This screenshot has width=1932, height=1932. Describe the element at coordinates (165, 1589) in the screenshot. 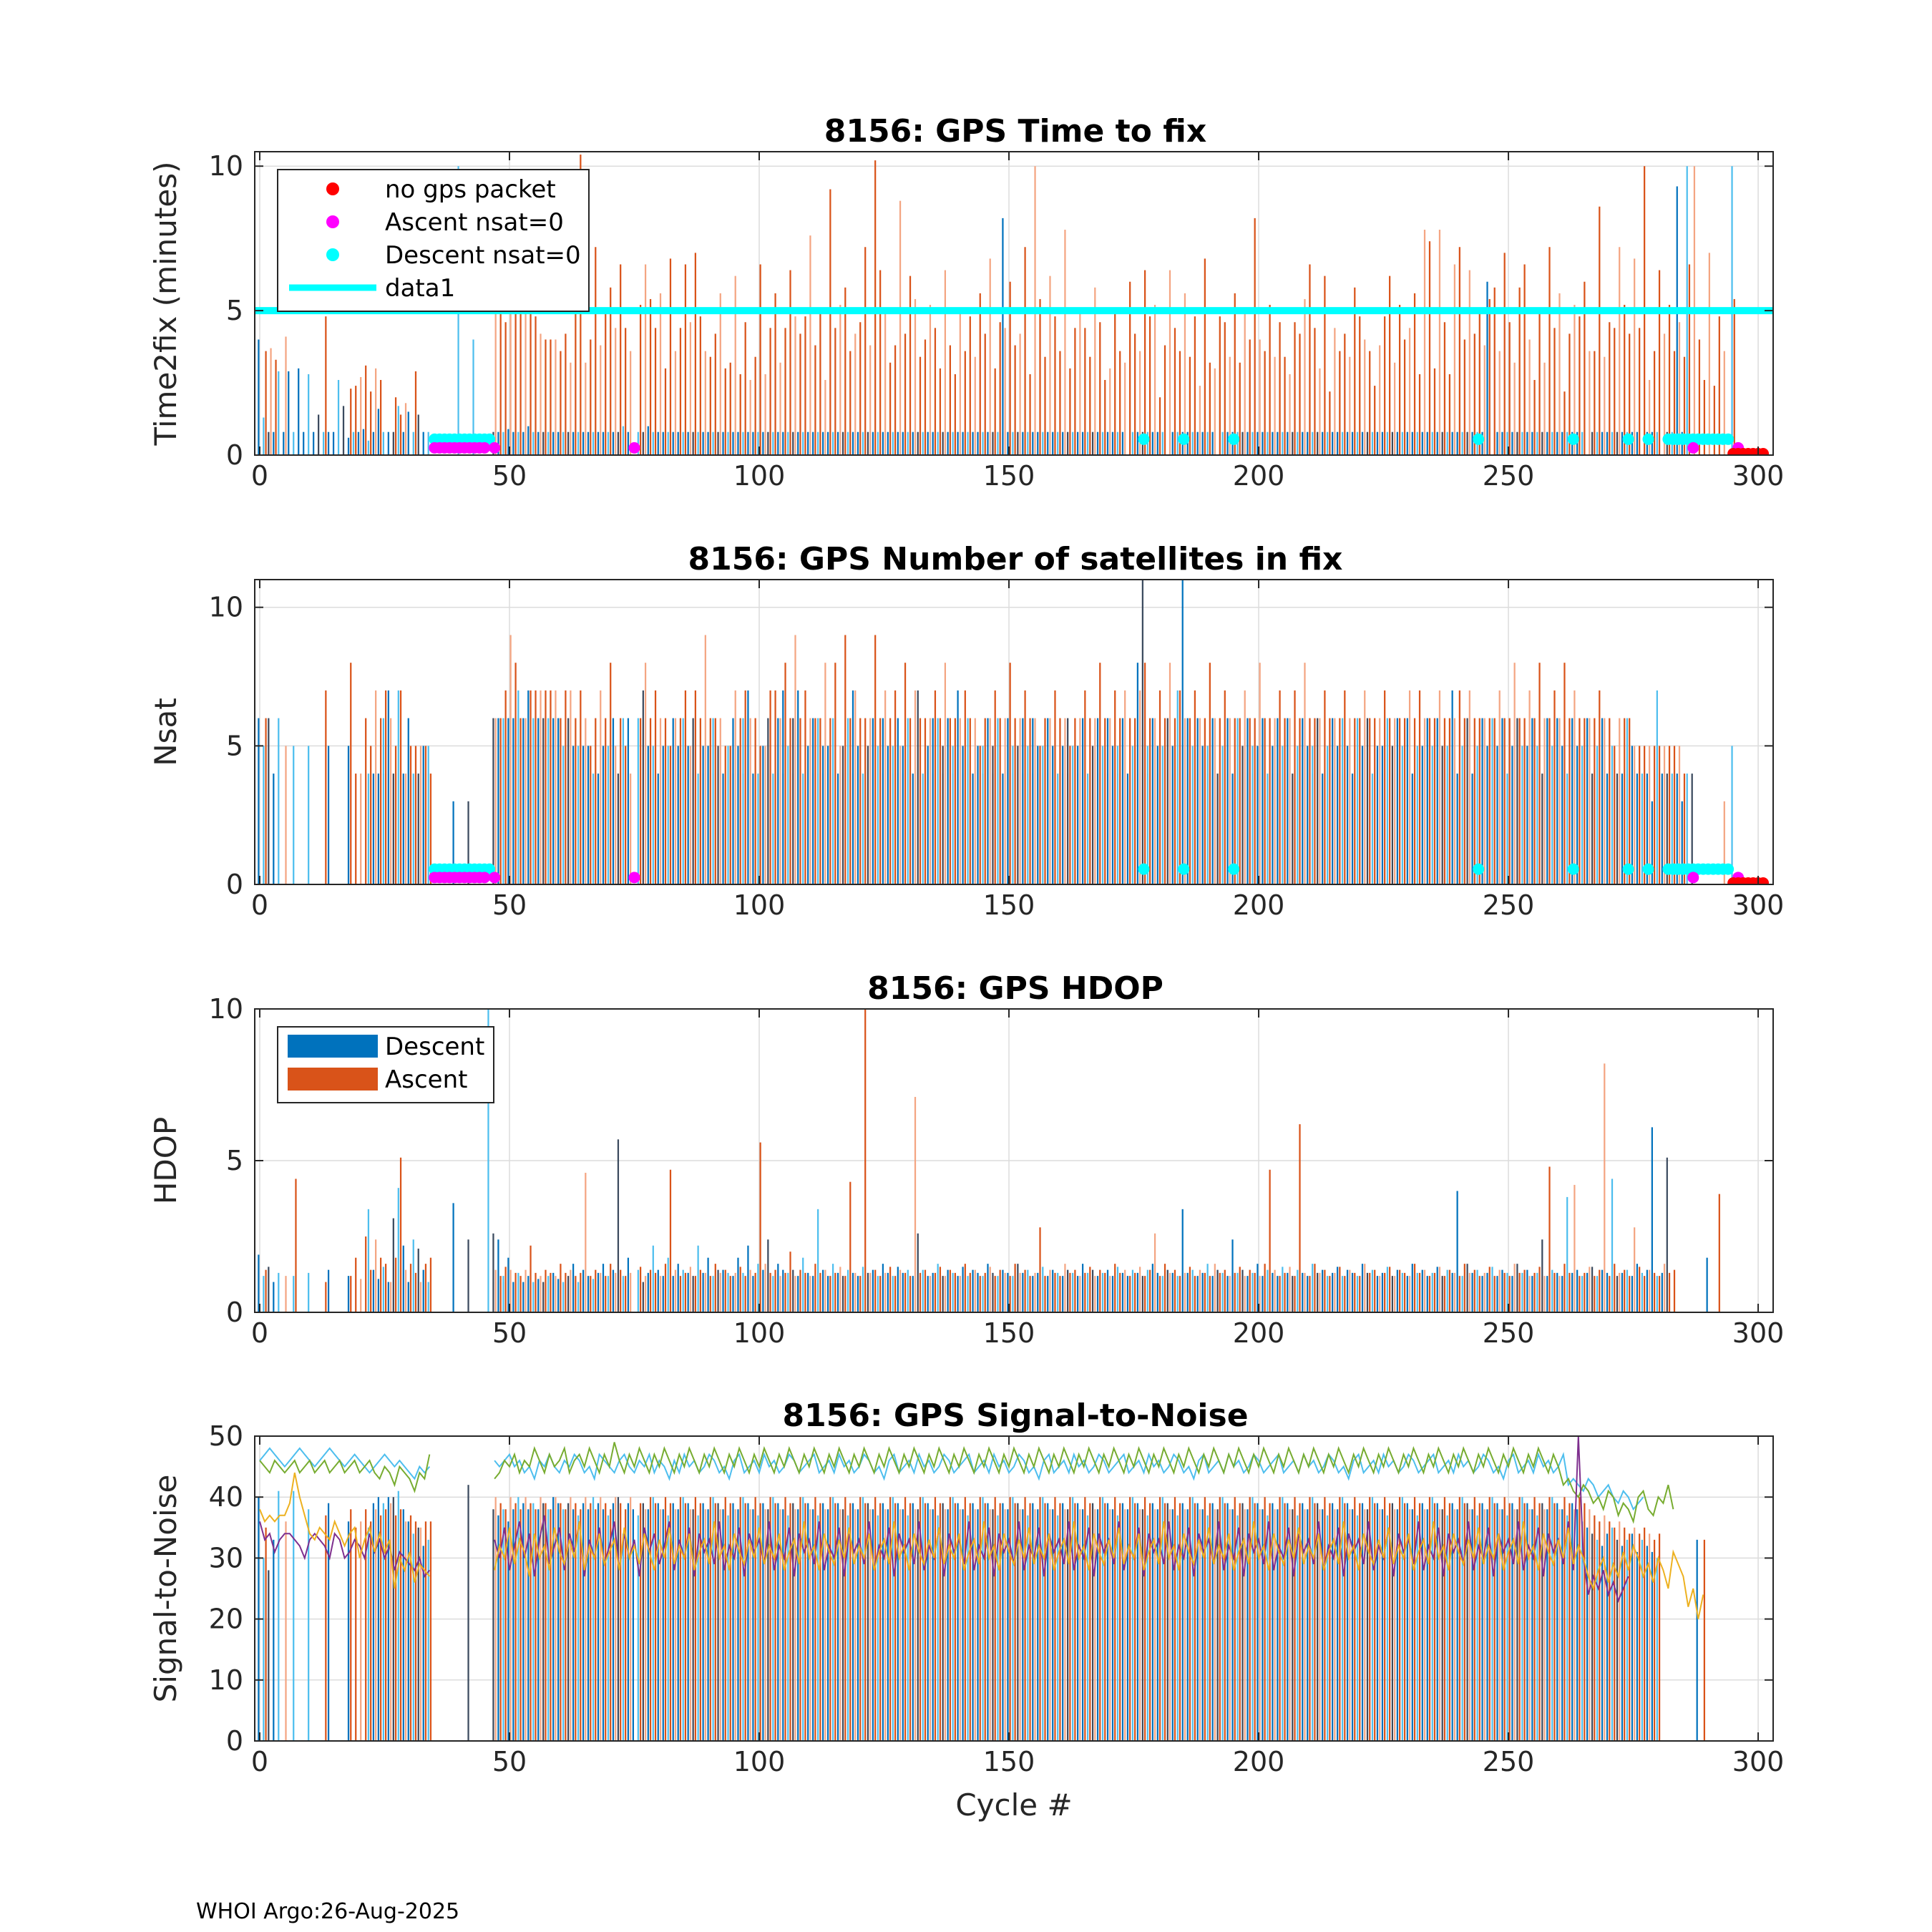

I see `y-axis-label: Signal-to-Noise` at that location.